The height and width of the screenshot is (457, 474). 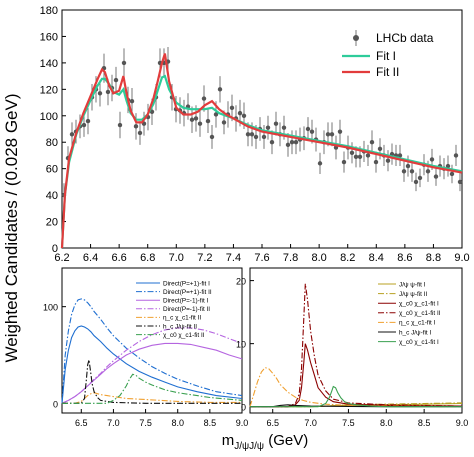 What do you see at coordinates (404, 258) in the screenshot?
I see `top-xtick-label: 8.6` at bounding box center [404, 258].